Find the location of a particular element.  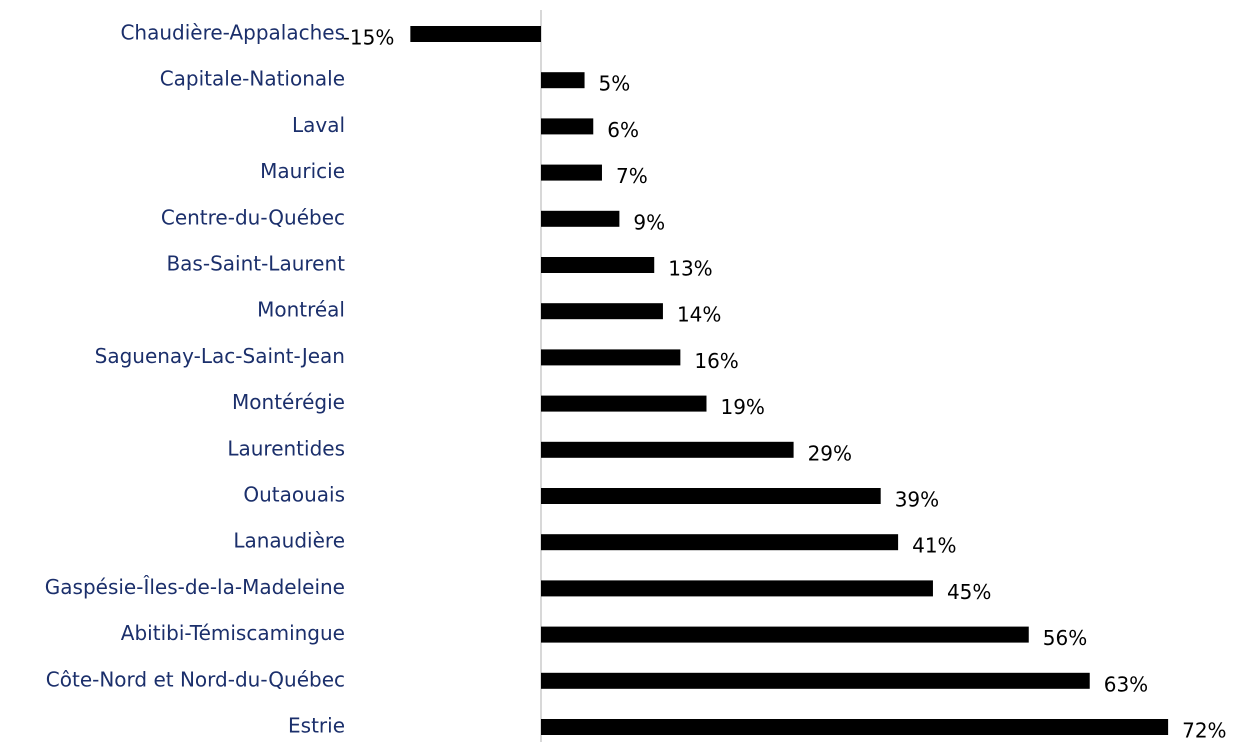

value-label: -15% is located at coordinates (369, 38).